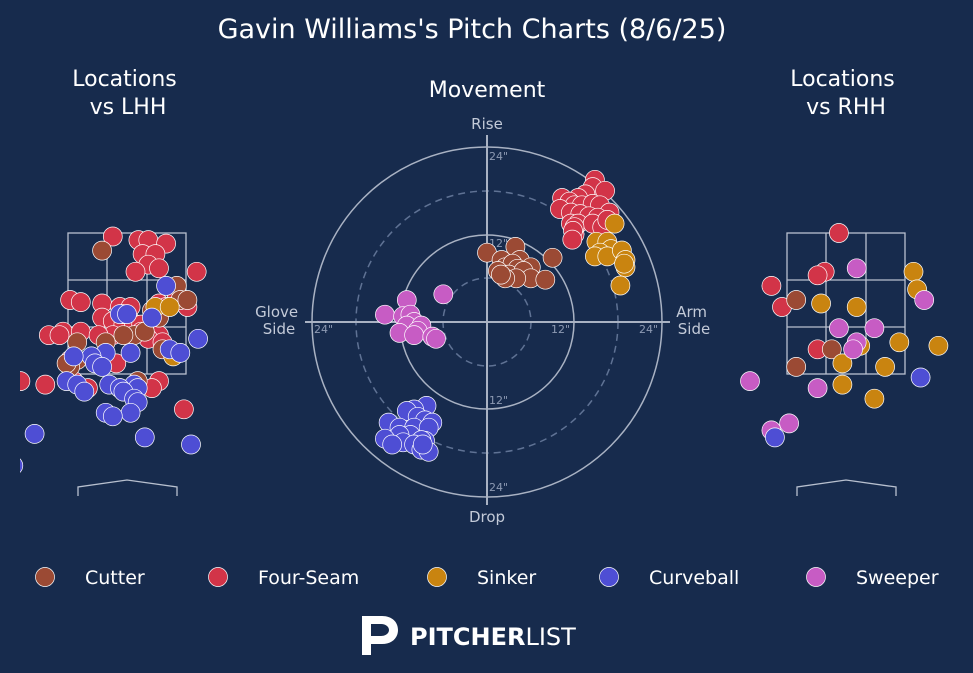 The height and width of the screenshot is (673, 973). What do you see at coordinates (218, 577) in the screenshot?
I see `legend-marker-four-seam` at bounding box center [218, 577].